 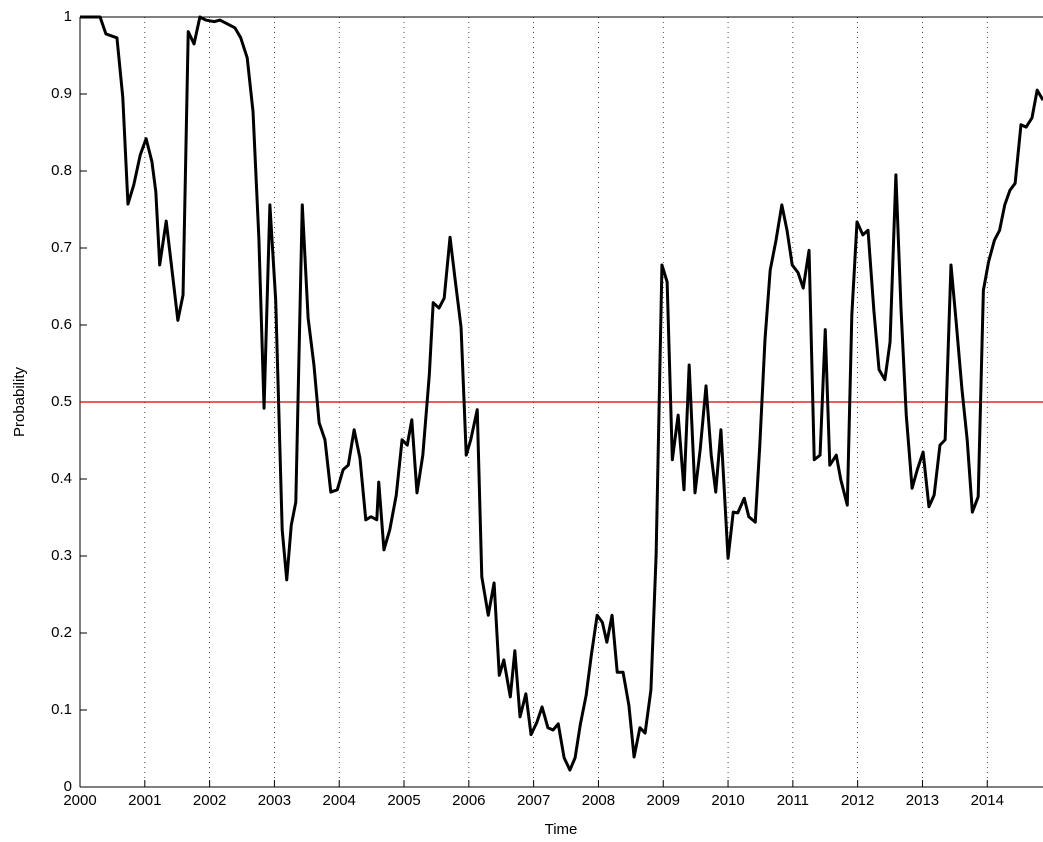 I want to click on y-tick-label: 1, so click(x=68, y=16).